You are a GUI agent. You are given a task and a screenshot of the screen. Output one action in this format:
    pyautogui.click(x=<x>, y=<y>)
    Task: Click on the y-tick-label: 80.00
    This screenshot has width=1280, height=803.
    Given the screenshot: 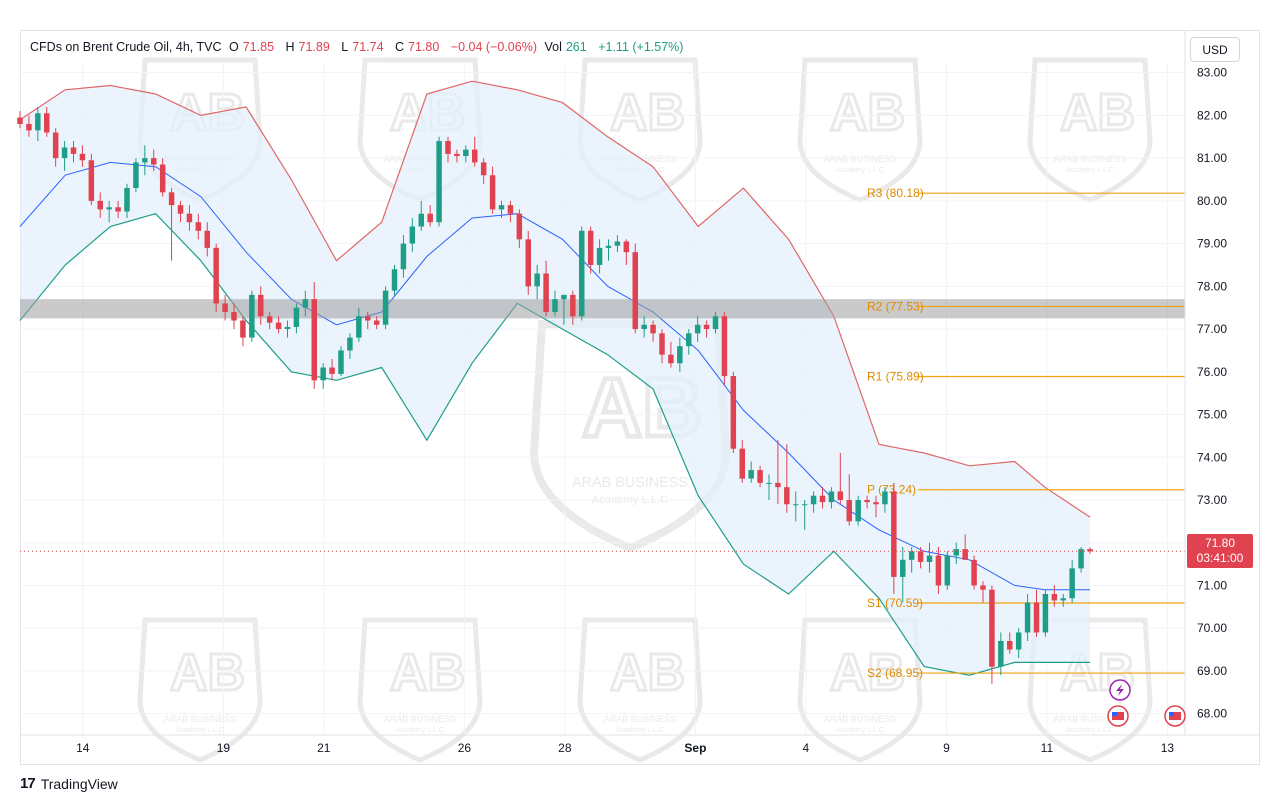 What is the action you would take?
    pyautogui.click(x=1212, y=201)
    